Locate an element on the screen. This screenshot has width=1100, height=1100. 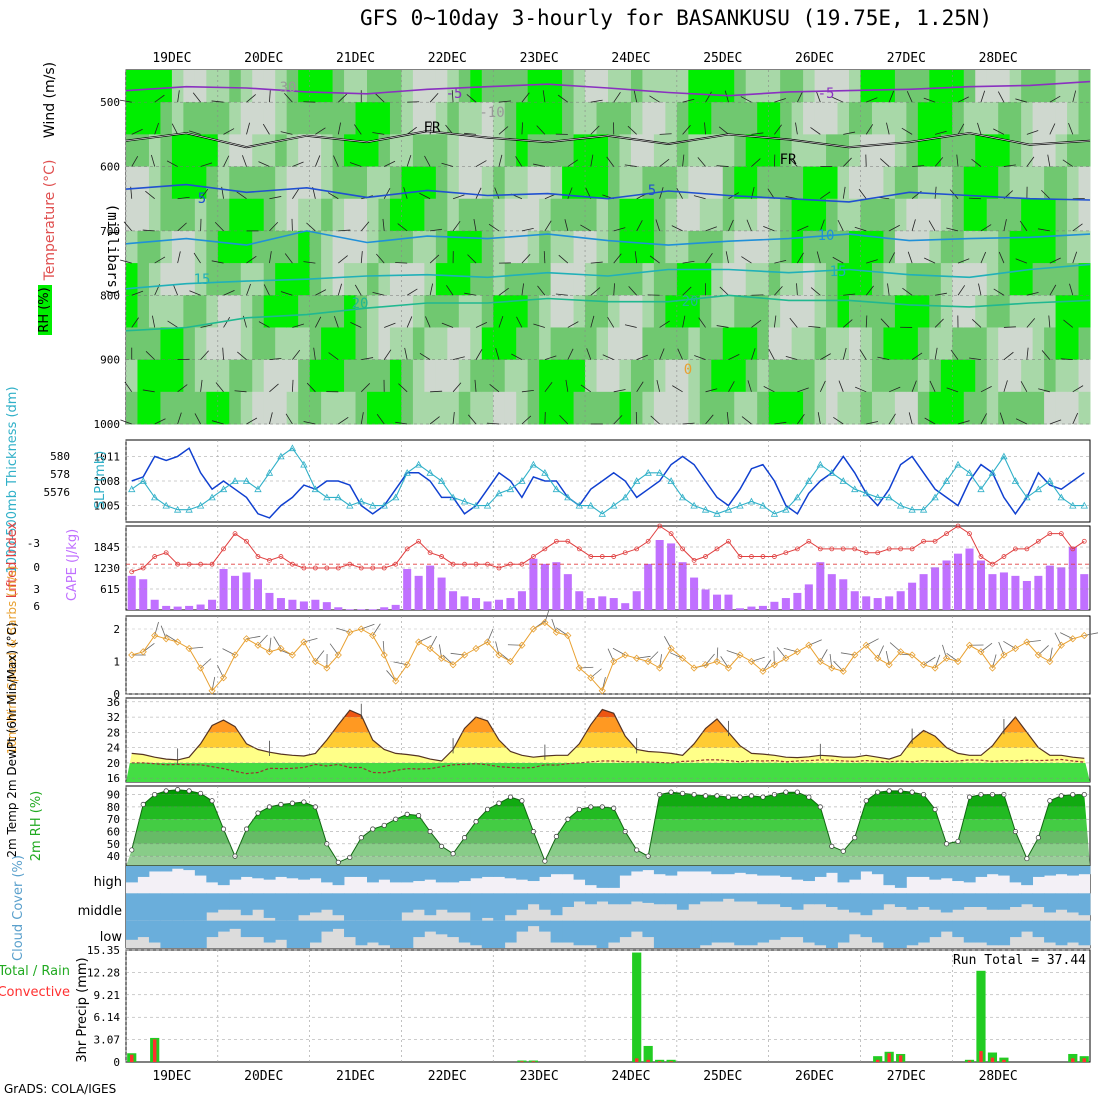
pressure-tick-label: 500 is located at coordinates (110, 102).